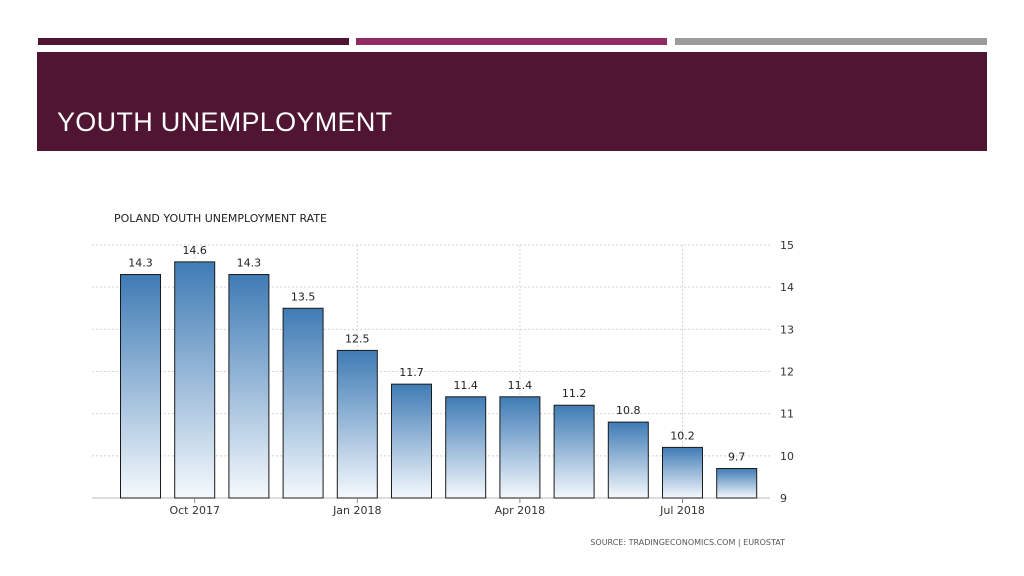  I want to click on y-tick-label: 15, so click(787, 245).